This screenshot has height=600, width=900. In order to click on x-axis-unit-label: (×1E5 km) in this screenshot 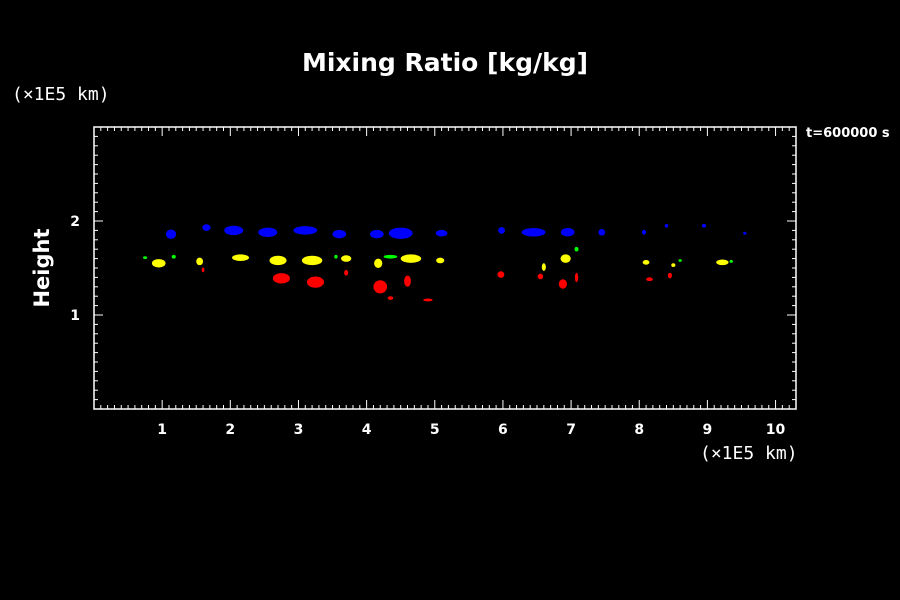, I will do `click(749, 453)`.